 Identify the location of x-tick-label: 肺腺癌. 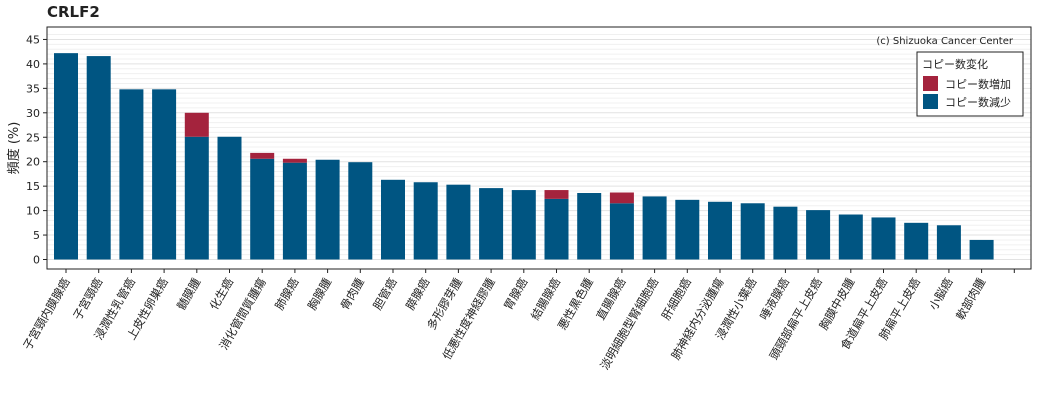
(287, 293).